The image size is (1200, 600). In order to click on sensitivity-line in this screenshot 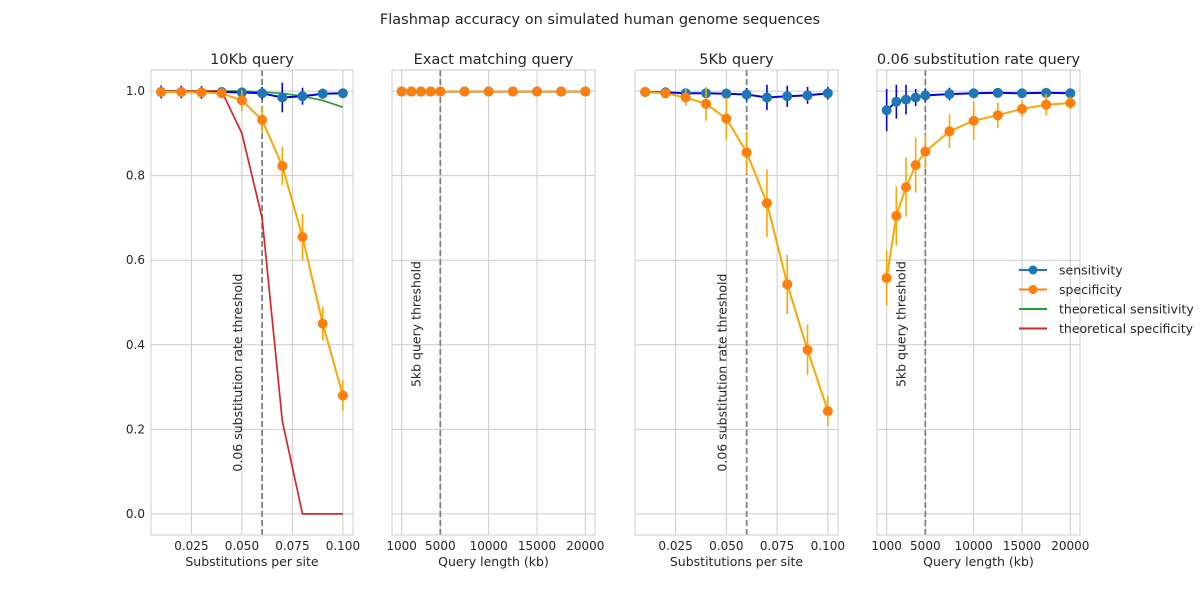, I will do `click(737, 95)`.